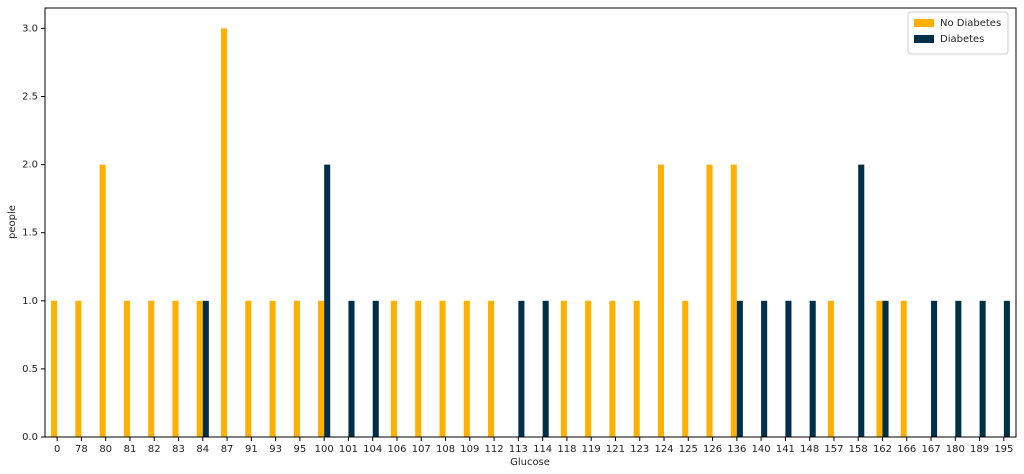 The image size is (1024, 474). What do you see at coordinates (251, 449) in the screenshot?
I see `x-tick-label: 91` at bounding box center [251, 449].